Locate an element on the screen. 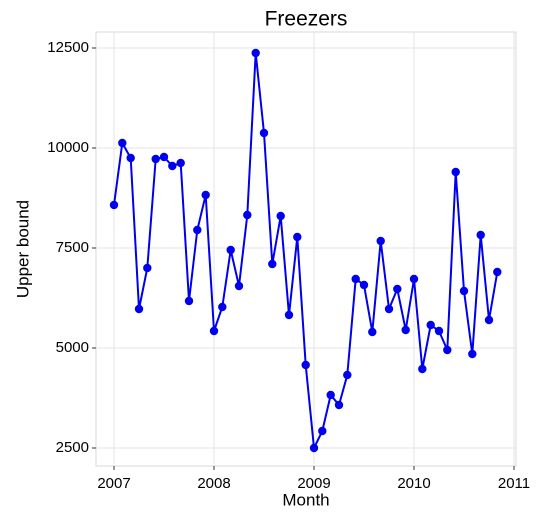  y-tick-label: 5000 is located at coordinates (72, 347).